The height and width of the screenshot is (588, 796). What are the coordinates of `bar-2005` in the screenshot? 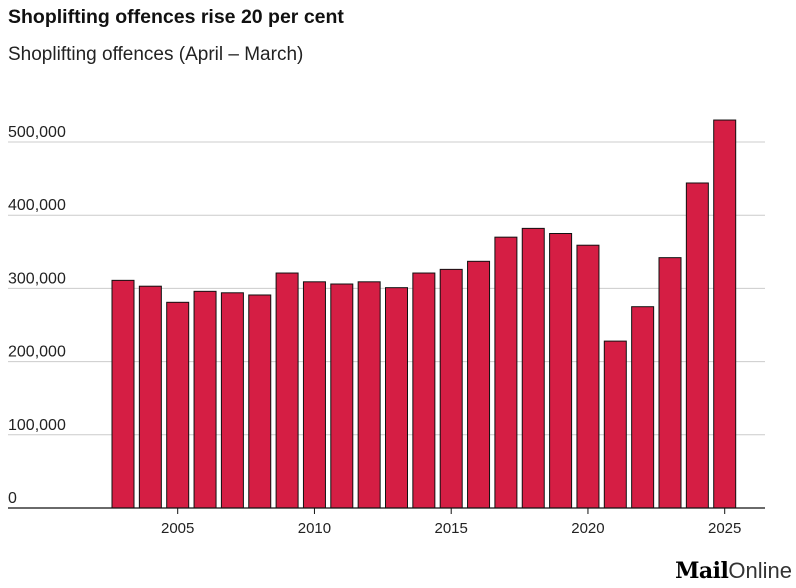 It's located at (178, 405).